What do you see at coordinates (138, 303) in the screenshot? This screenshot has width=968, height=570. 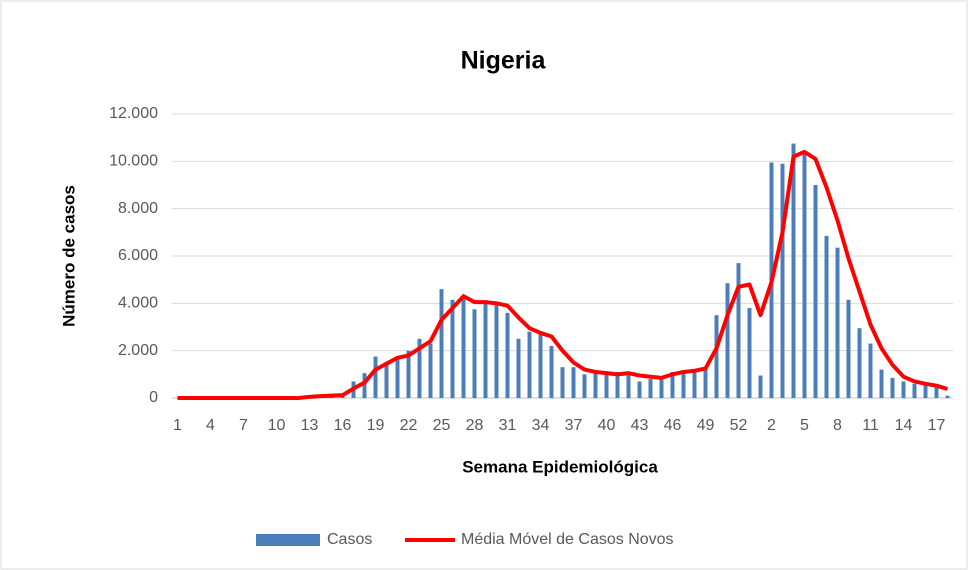 I see `y-tick-label: 4.000` at bounding box center [138, 303].